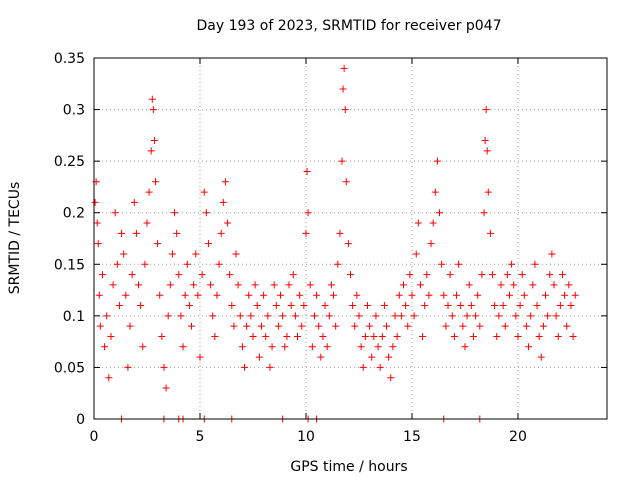 This screenshot has width=640, height=480. What do you see at coordinates (518, 437) in the screenshot?
I see `x-tick-label: 20` at bounding box center [518, 437].